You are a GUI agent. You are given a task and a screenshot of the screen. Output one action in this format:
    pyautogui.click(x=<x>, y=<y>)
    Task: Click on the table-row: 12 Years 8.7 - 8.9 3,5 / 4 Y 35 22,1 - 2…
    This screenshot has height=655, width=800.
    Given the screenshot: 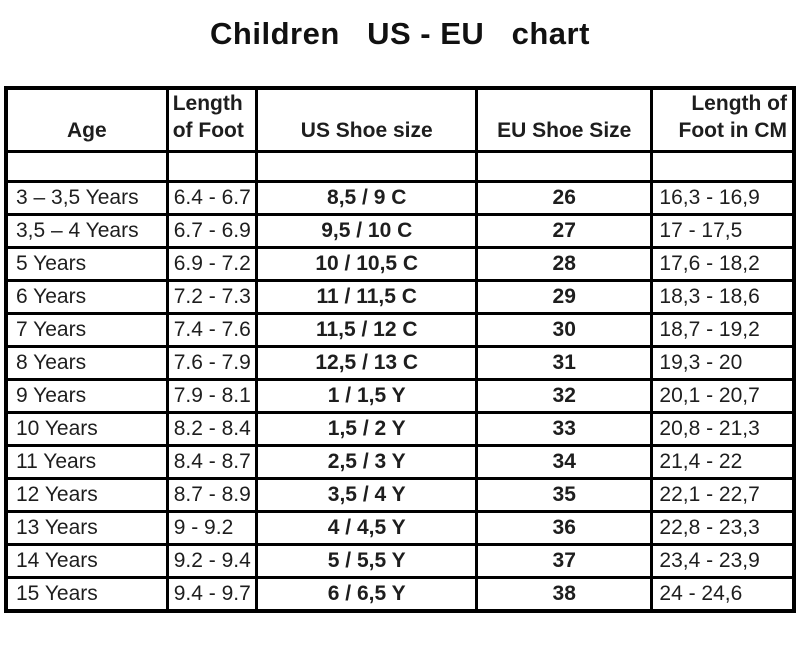 What is the action you would take?
    pyautogui.click(x=400, y=494)
    